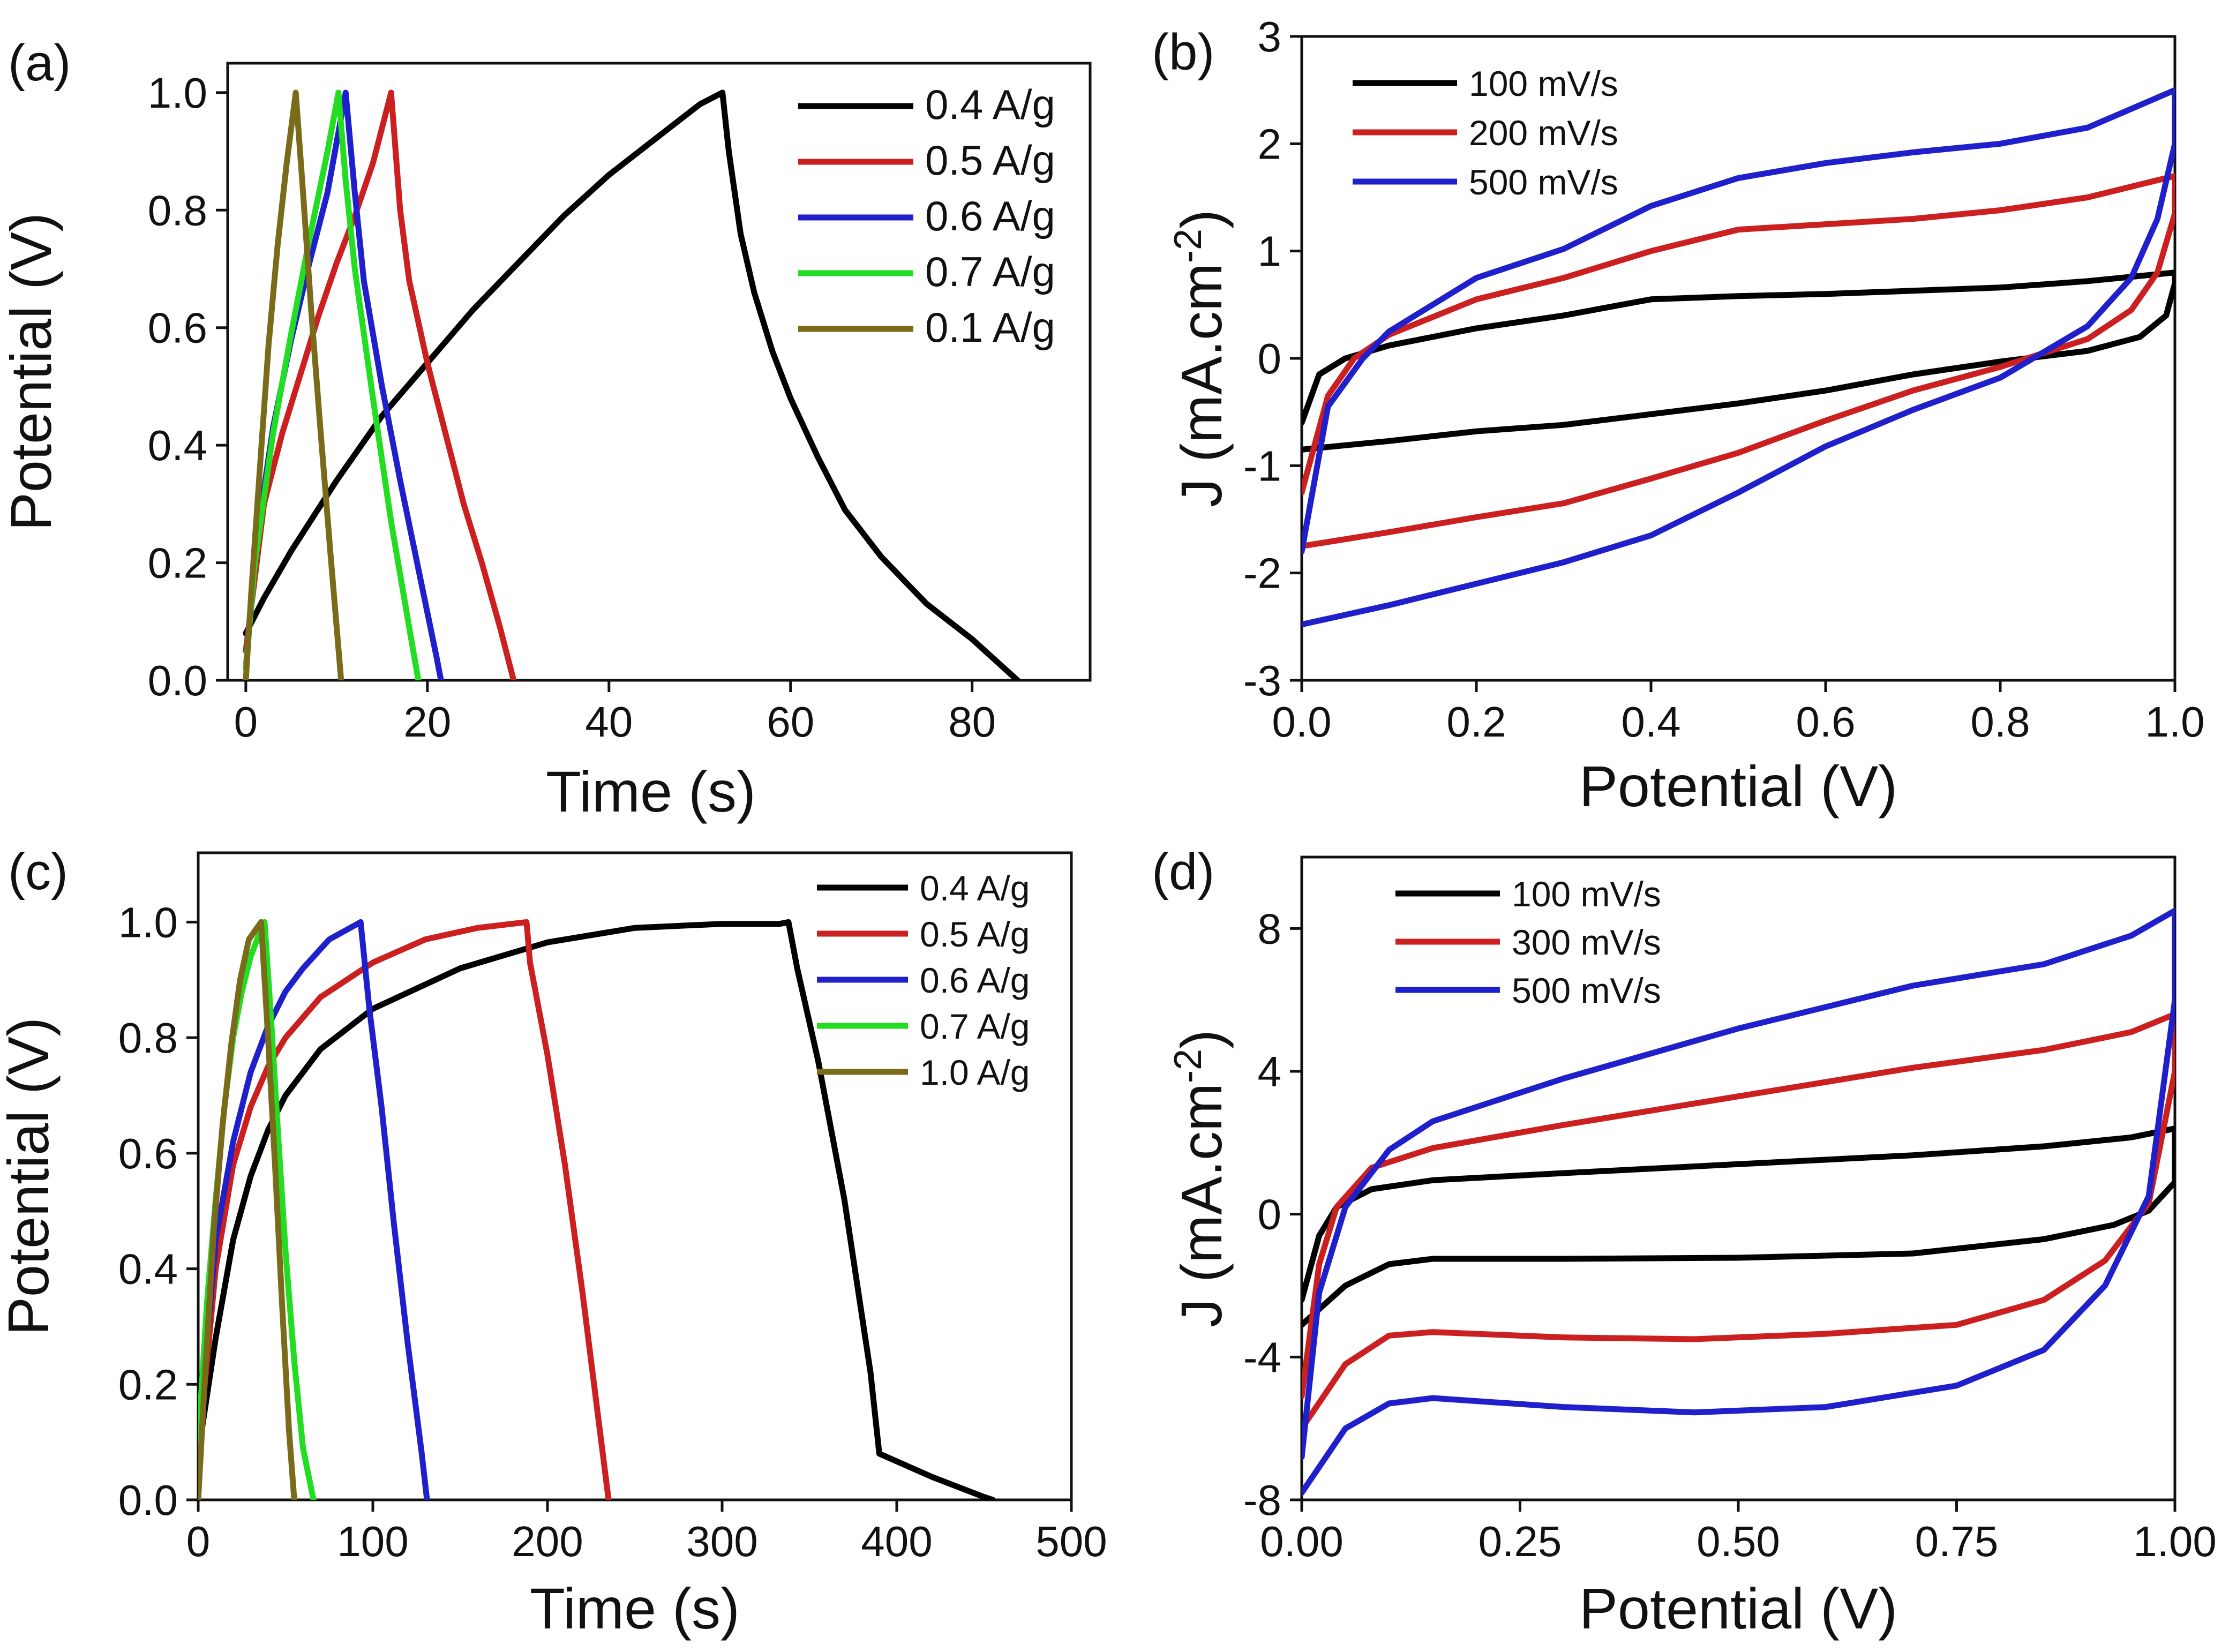 Image resolution: width=2229 pixels, height=1652 pixels. Describe the element at coordinates (1521, 1541) in the screenshot. I see `x-tick-label: 0.25` at that location.